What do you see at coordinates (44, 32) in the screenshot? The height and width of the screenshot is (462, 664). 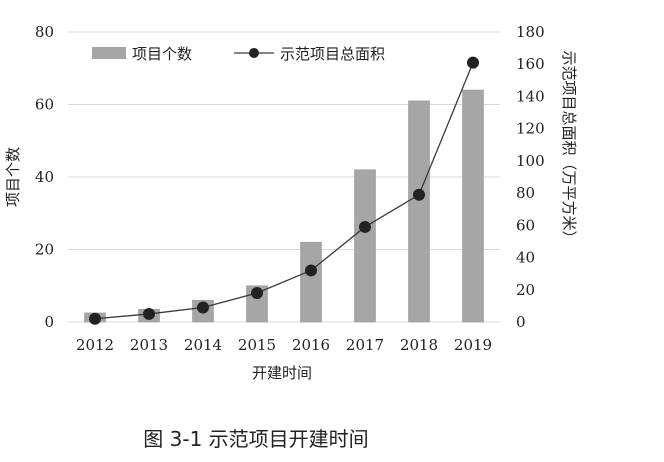 I see `y-left-tick-label: 80` at bounding box center [44, 32].